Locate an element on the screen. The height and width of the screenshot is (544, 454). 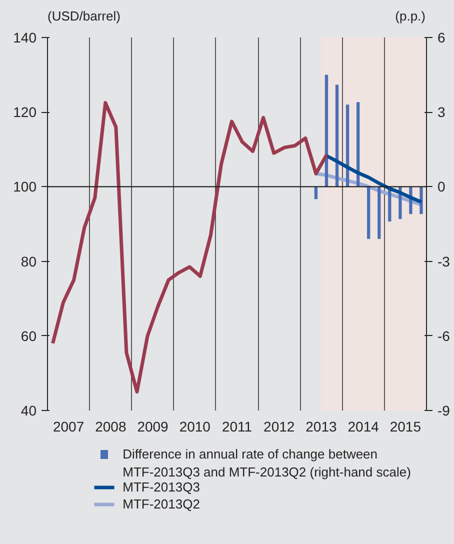
x-tick-label: 2009 is located at coordinates (153, 426).